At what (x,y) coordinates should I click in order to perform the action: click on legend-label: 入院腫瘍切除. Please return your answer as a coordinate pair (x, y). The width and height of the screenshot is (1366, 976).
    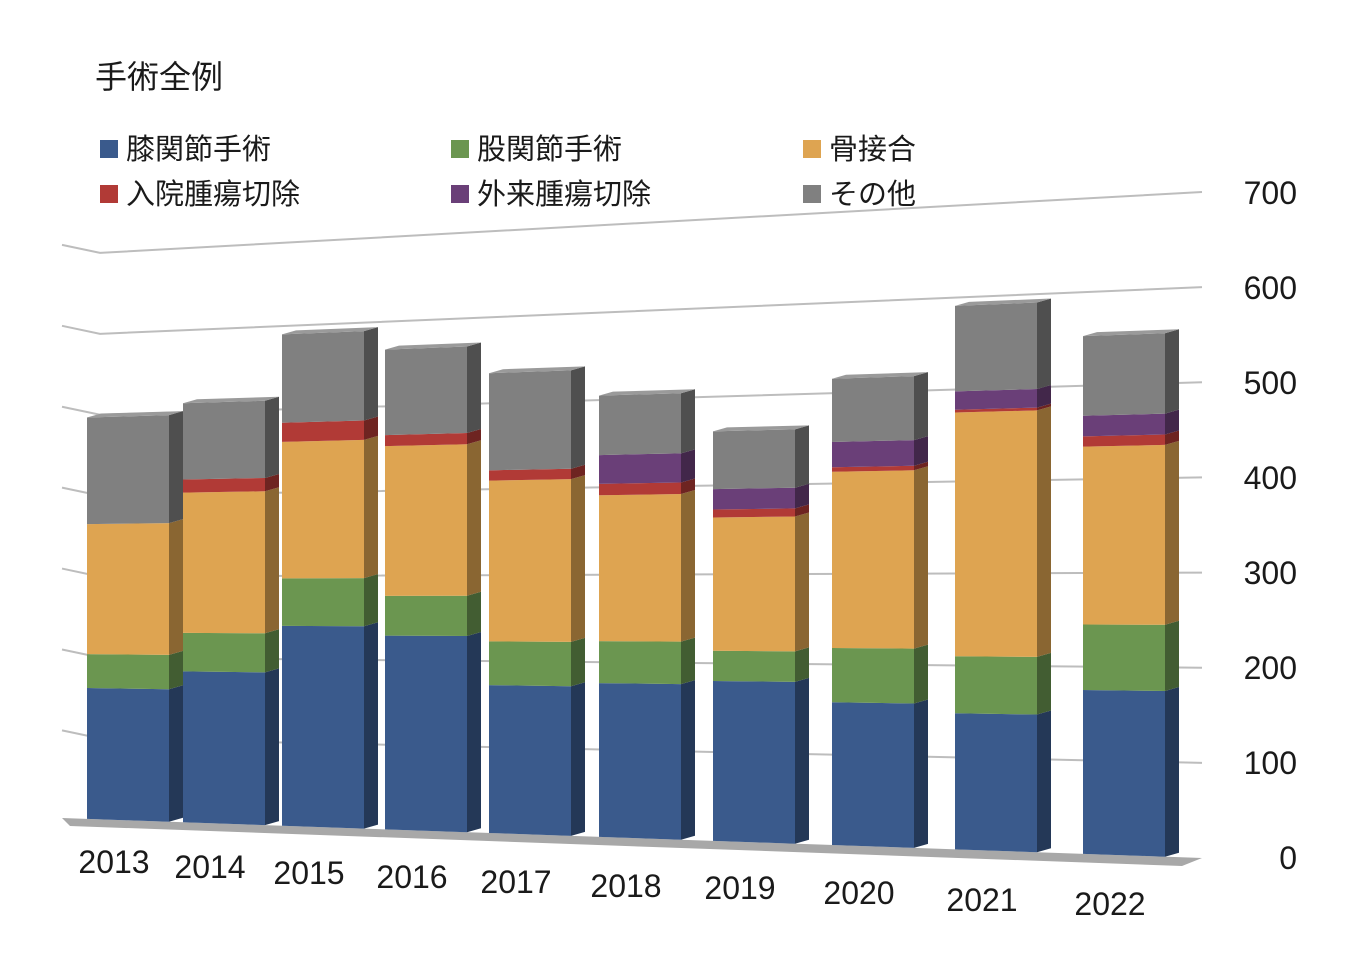
    Looking at the image, I should click on (213, 194).